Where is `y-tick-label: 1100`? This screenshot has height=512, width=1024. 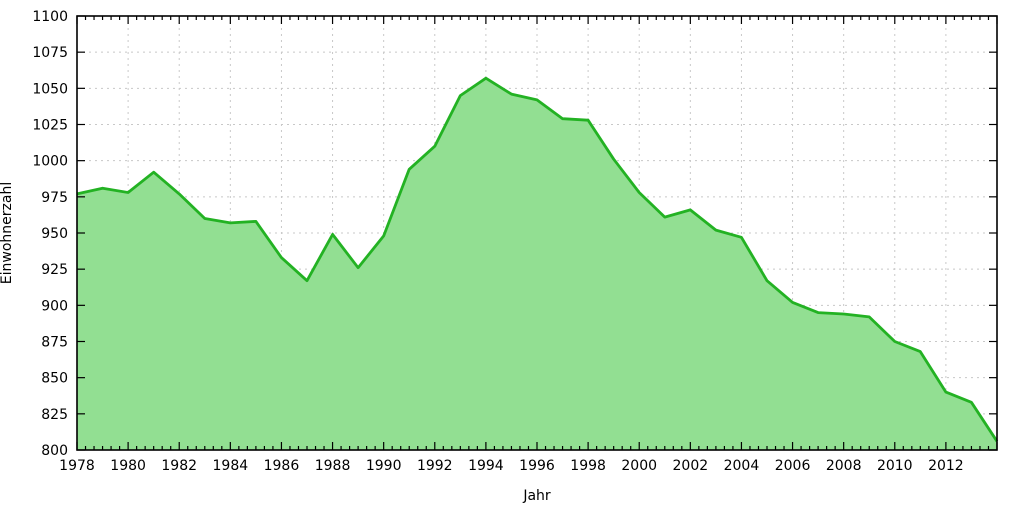 y-tick-label: 1100 is located at coordinates (50, 17).